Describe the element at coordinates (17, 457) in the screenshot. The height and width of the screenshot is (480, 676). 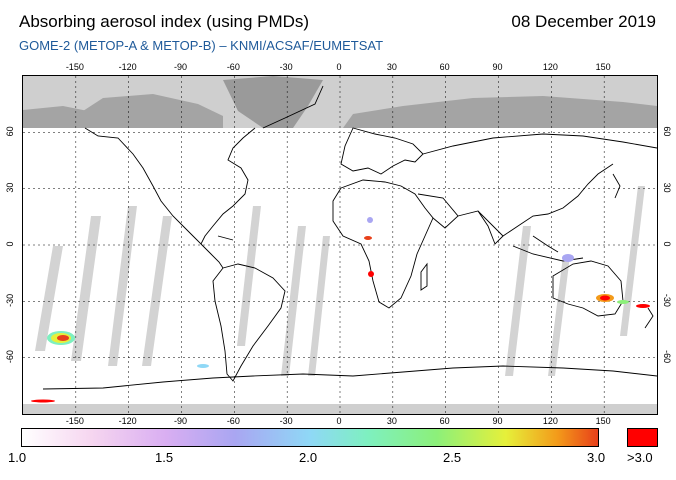
I see `colorbar-tick-label: 1.0` at that location.